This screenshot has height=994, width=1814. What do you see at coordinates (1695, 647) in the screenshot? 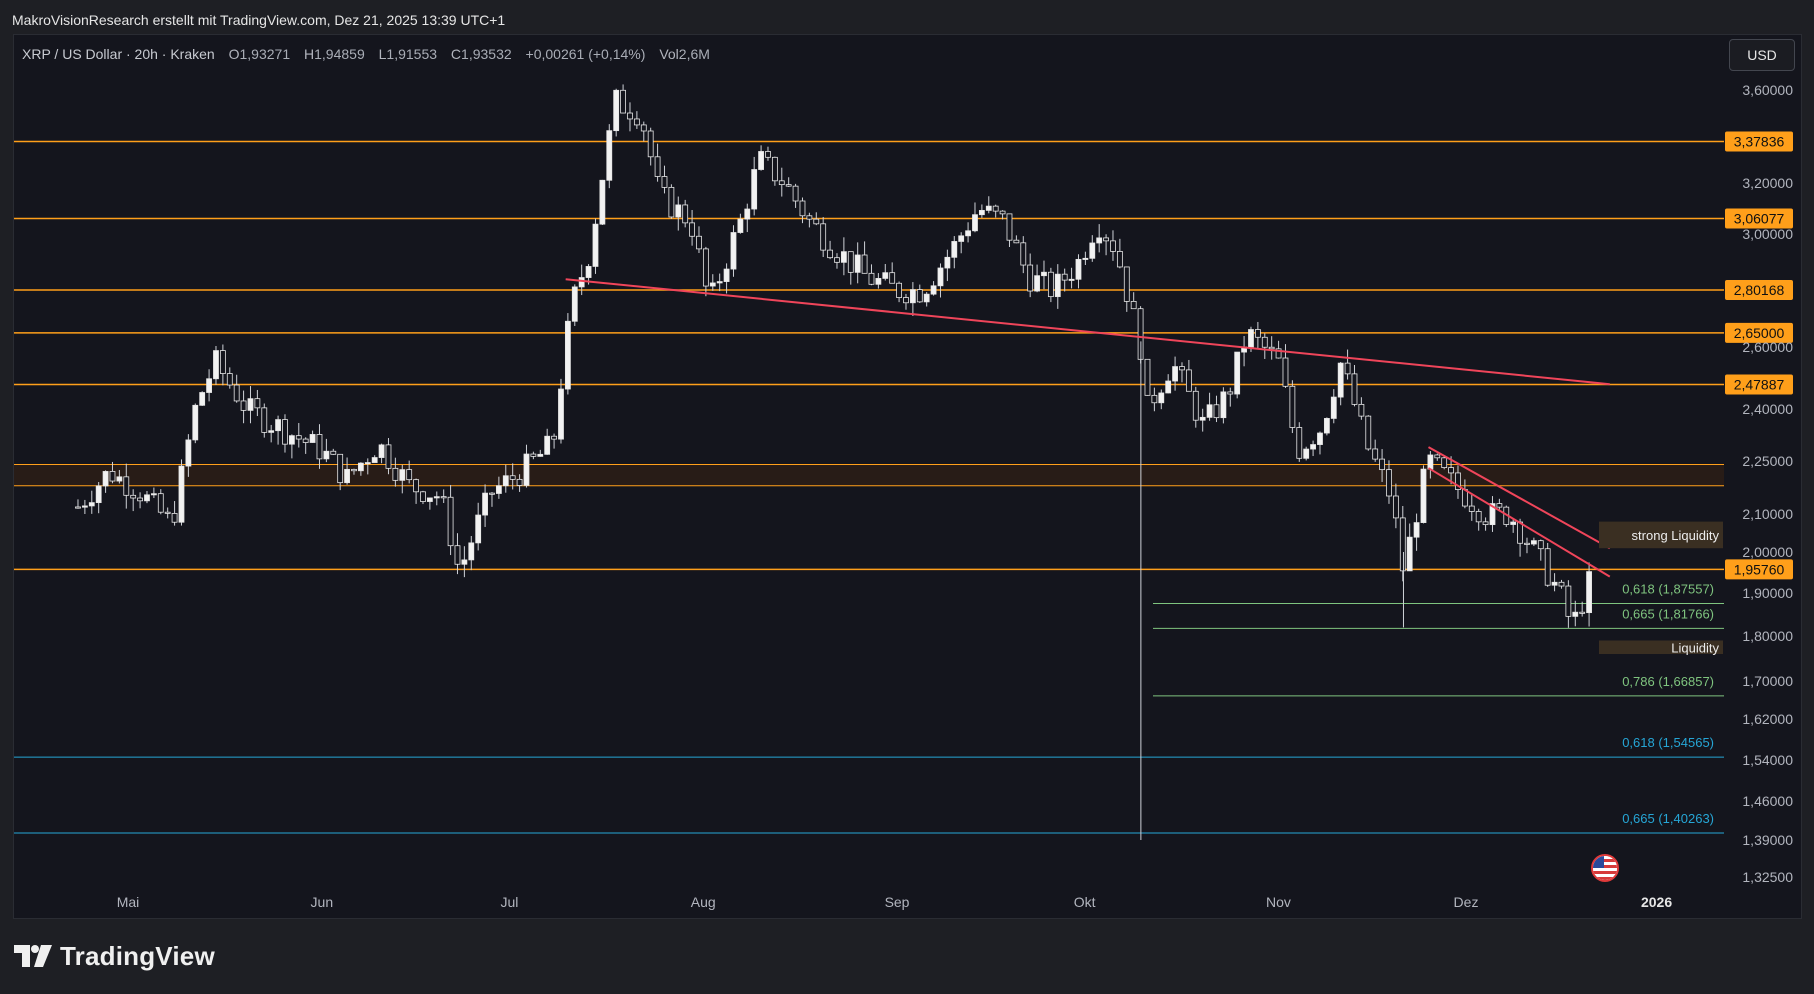
I see `liquidity-box-label-1: Liquidity` at bounding box center [1695, 647].